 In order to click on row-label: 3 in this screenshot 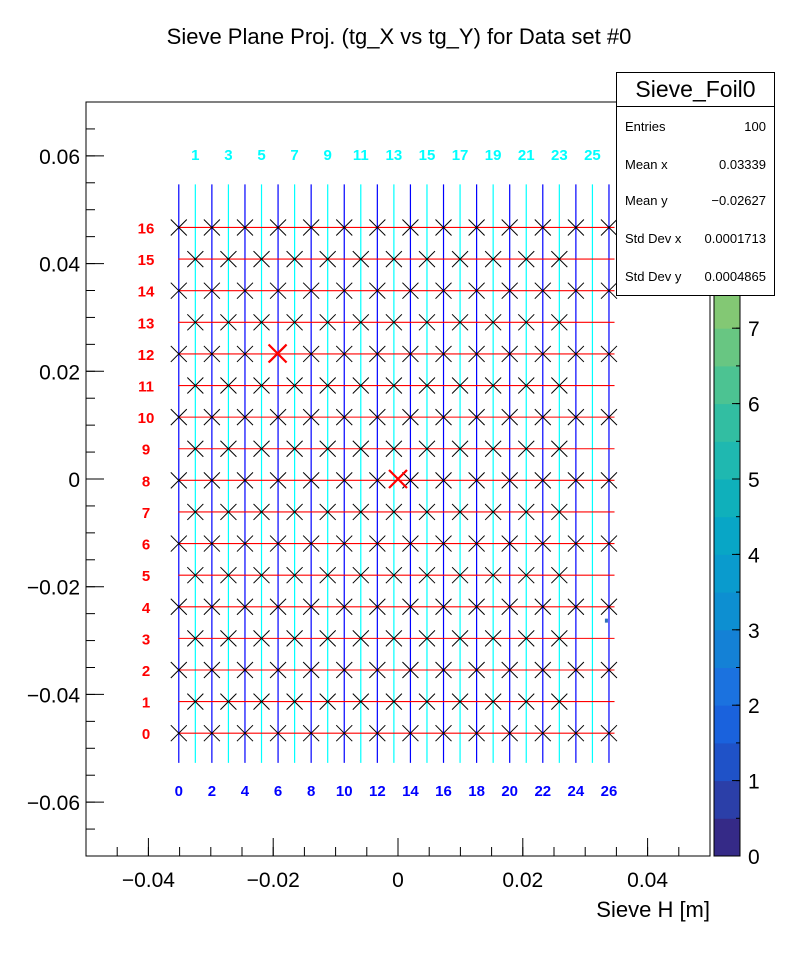, I will do `click(146, 639)`.